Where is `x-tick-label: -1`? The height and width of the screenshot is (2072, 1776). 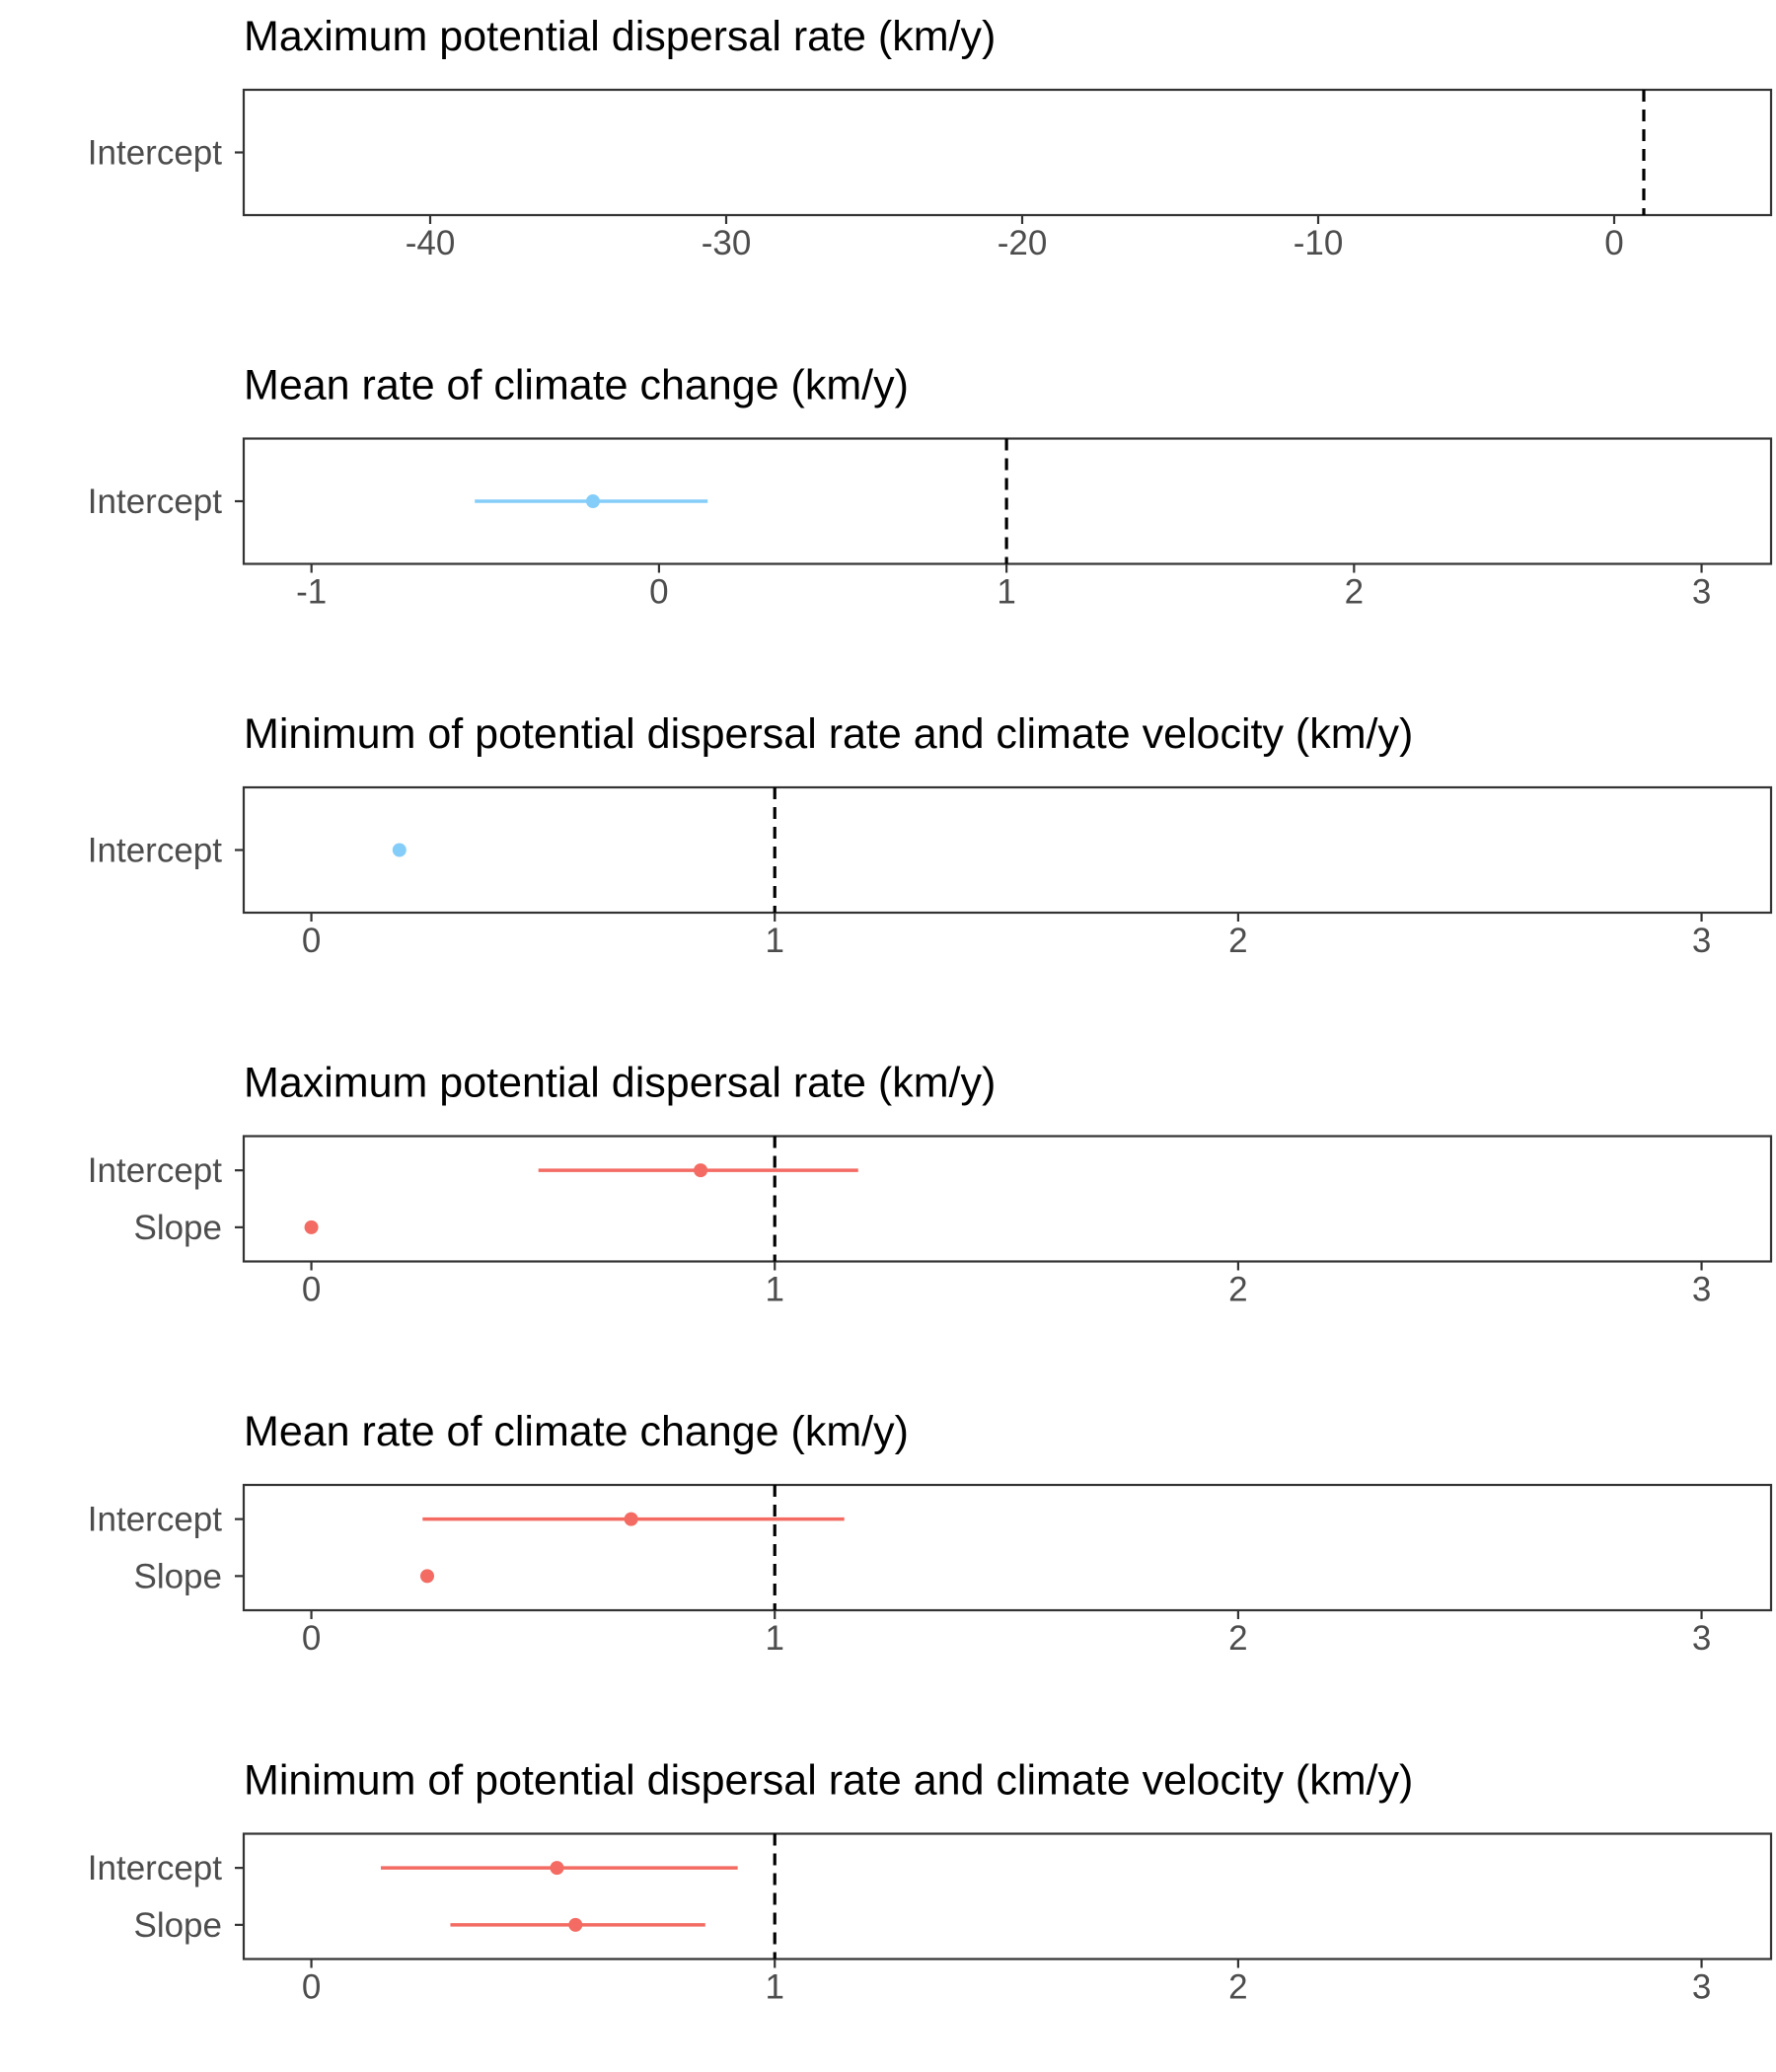
x-tick-label: -1 is located at coordinates (312, 592).